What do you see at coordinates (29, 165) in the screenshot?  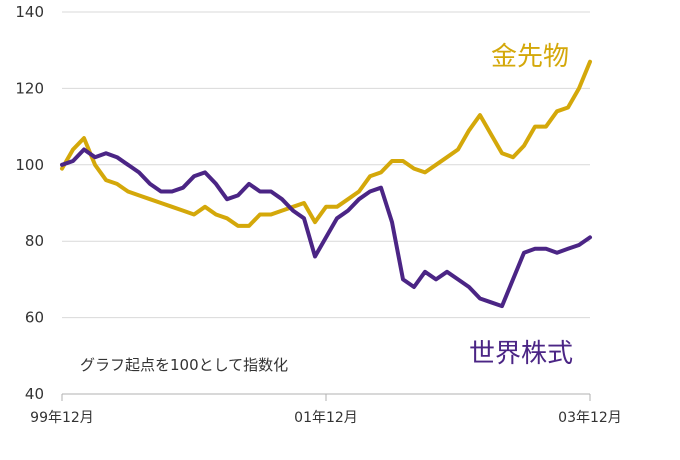 I see `y-tick-label: 100` at bounding box center [29, 165].